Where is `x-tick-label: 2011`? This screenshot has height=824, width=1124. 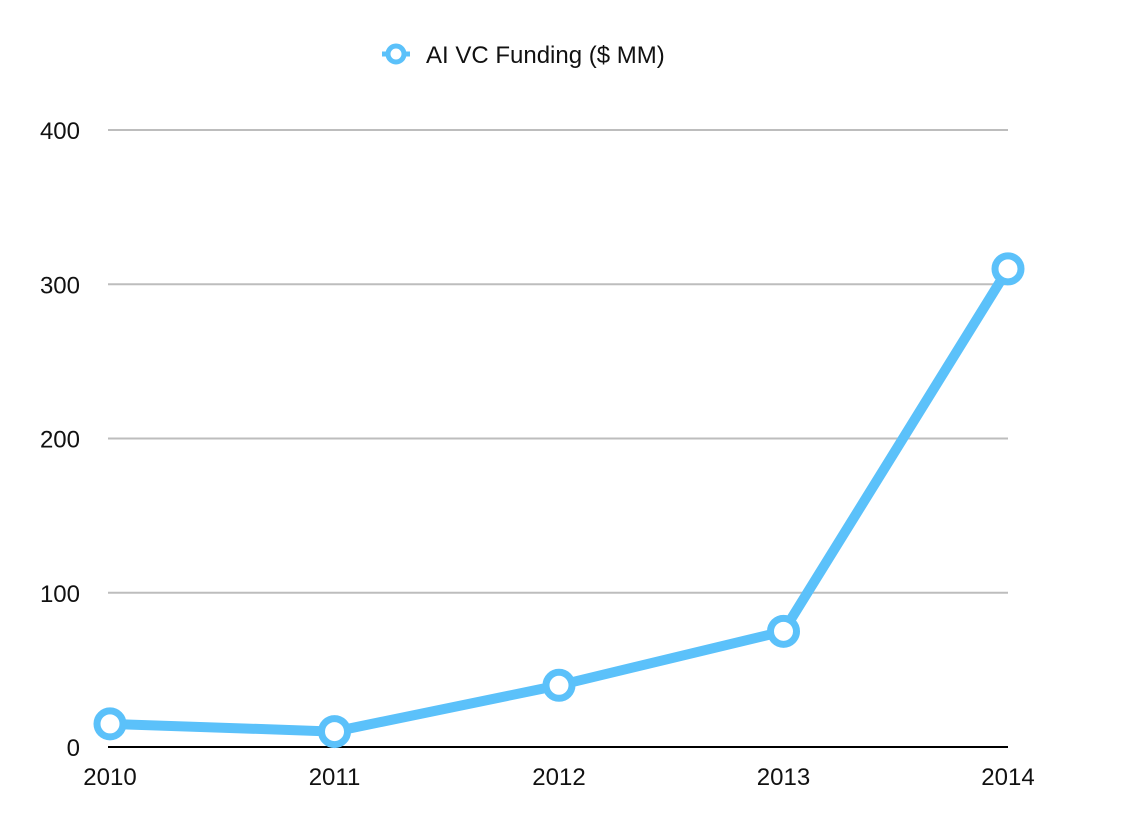
x-tick-label: 2011 is located at coordinates (335, 777).